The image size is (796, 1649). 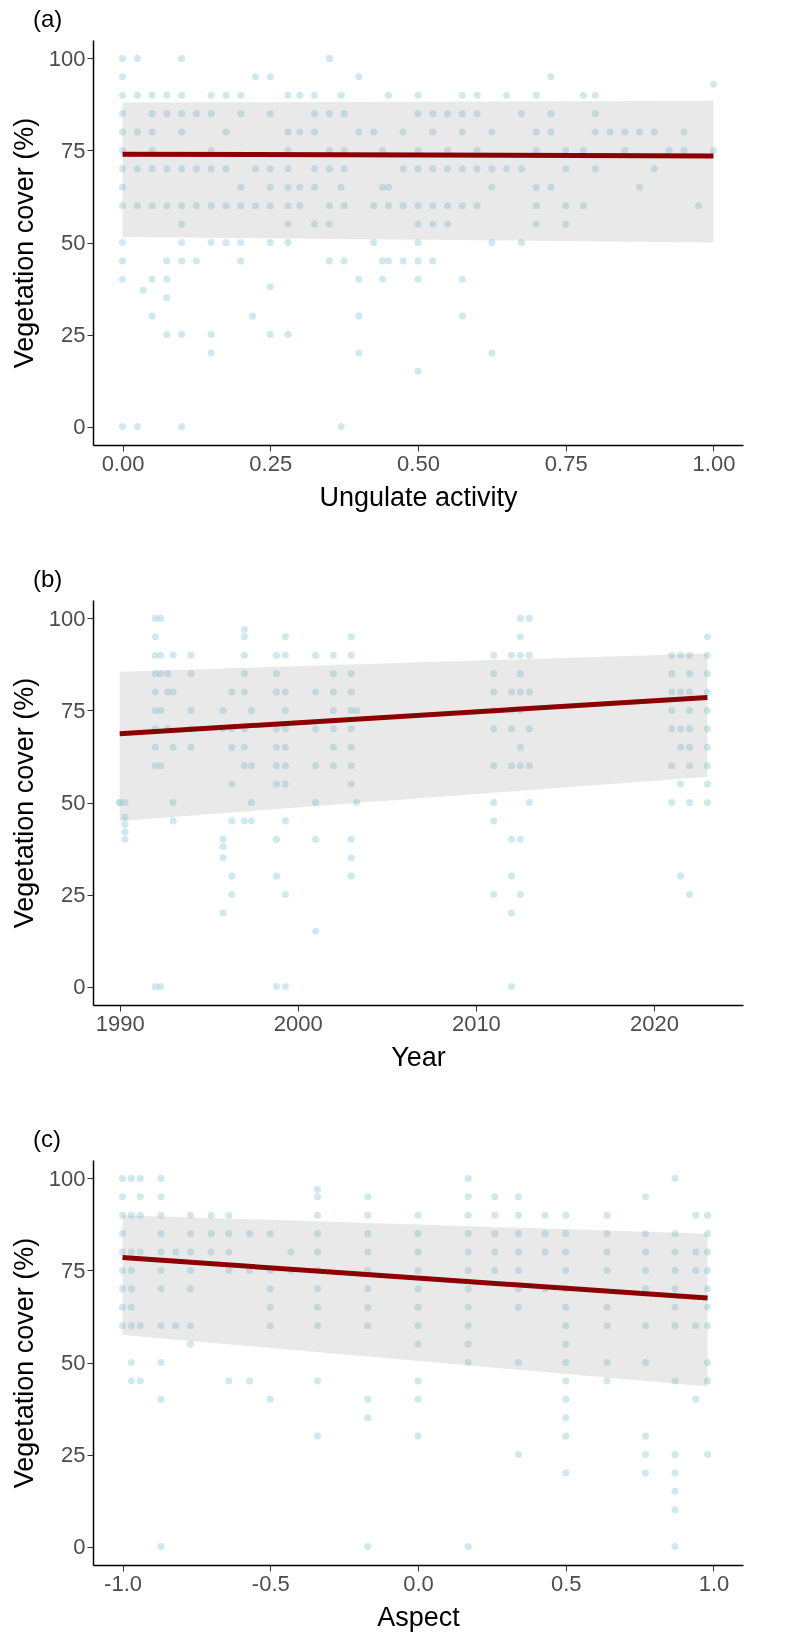 I want to click on x-tick-label: 0.25, so click(x=271, y=463).